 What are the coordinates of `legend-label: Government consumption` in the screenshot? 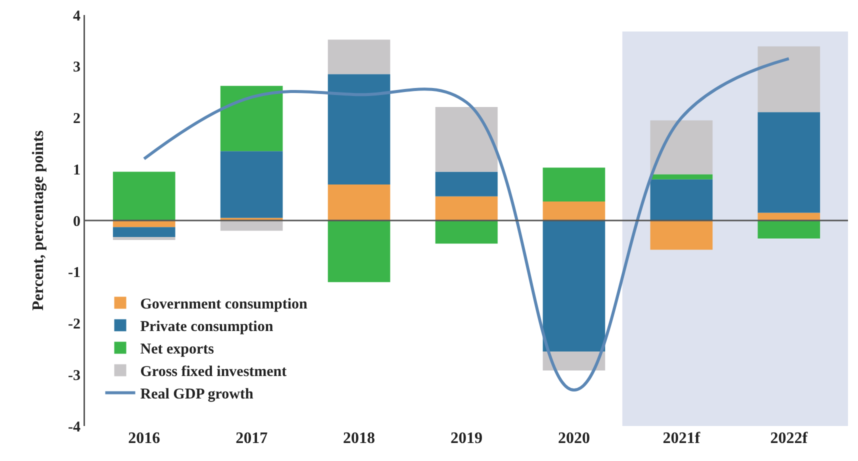 It's located at (224, 304).